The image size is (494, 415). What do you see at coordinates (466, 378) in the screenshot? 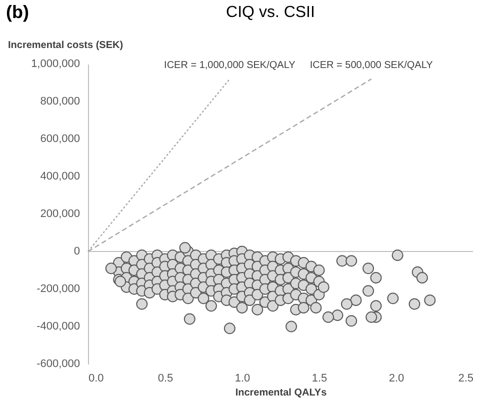
I see `x-tick-label: 2.5` at bounding box center [466, 378].